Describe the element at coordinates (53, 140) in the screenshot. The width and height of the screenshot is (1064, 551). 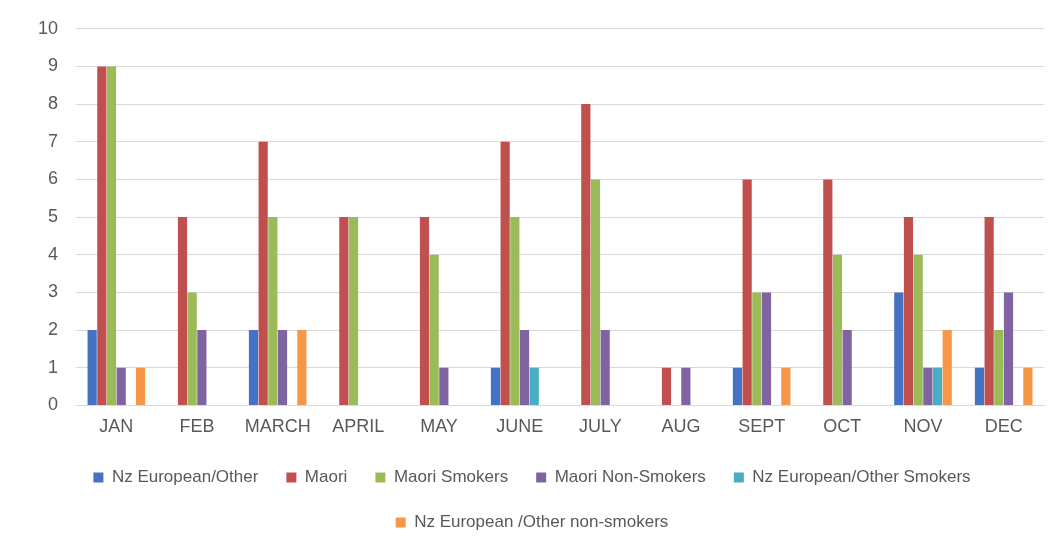
I see `y-tick-label: 7` at that location.